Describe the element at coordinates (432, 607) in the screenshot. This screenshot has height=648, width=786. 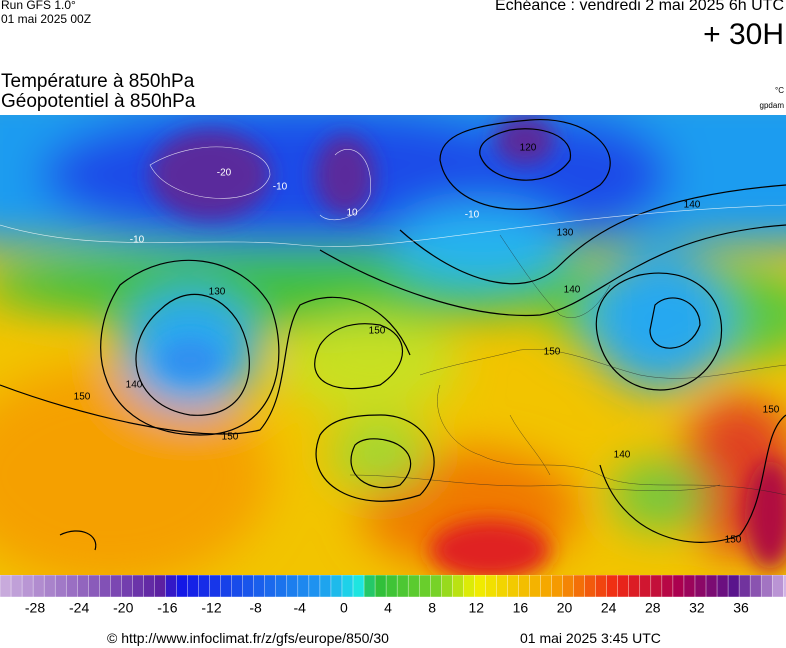
I see `scale-tick-label: 8` at that location.